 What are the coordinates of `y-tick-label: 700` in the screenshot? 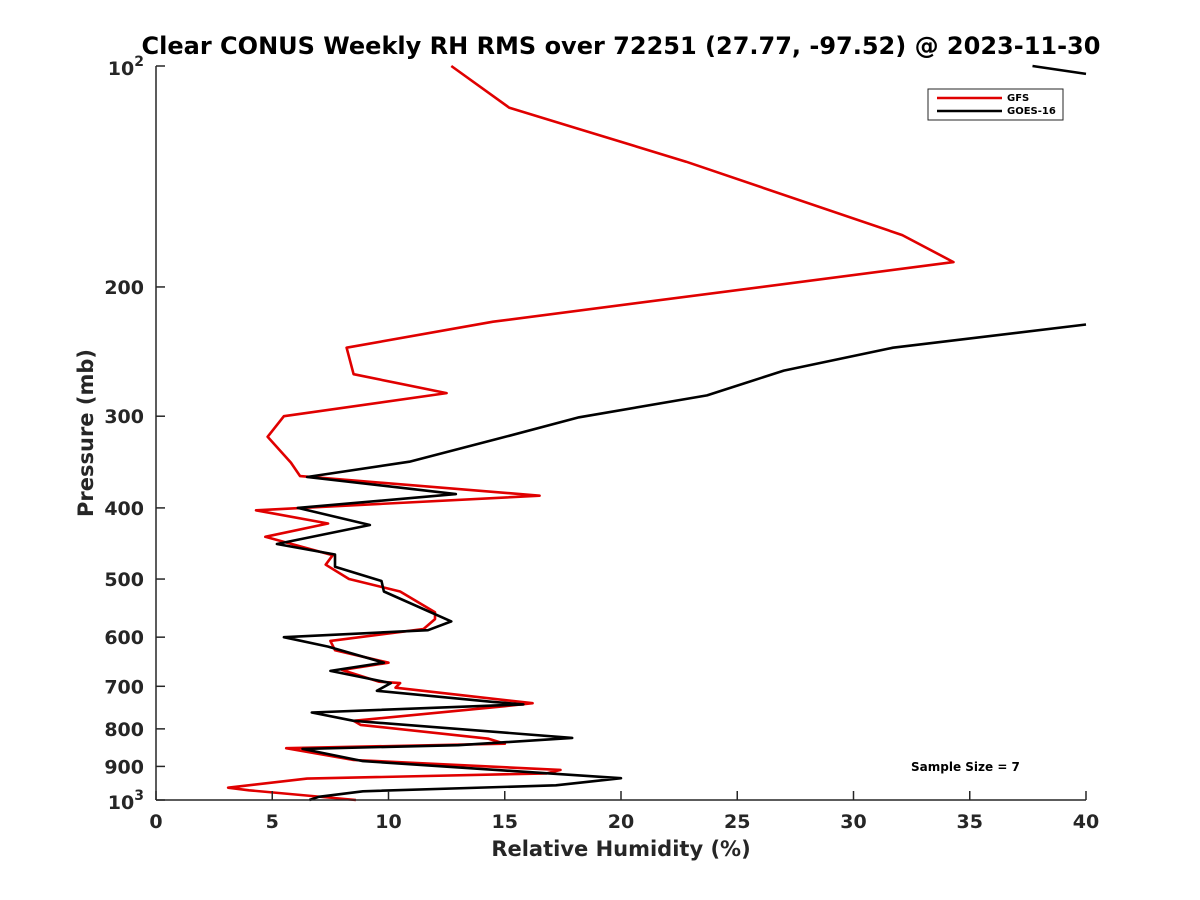 It's located at (124, 687).